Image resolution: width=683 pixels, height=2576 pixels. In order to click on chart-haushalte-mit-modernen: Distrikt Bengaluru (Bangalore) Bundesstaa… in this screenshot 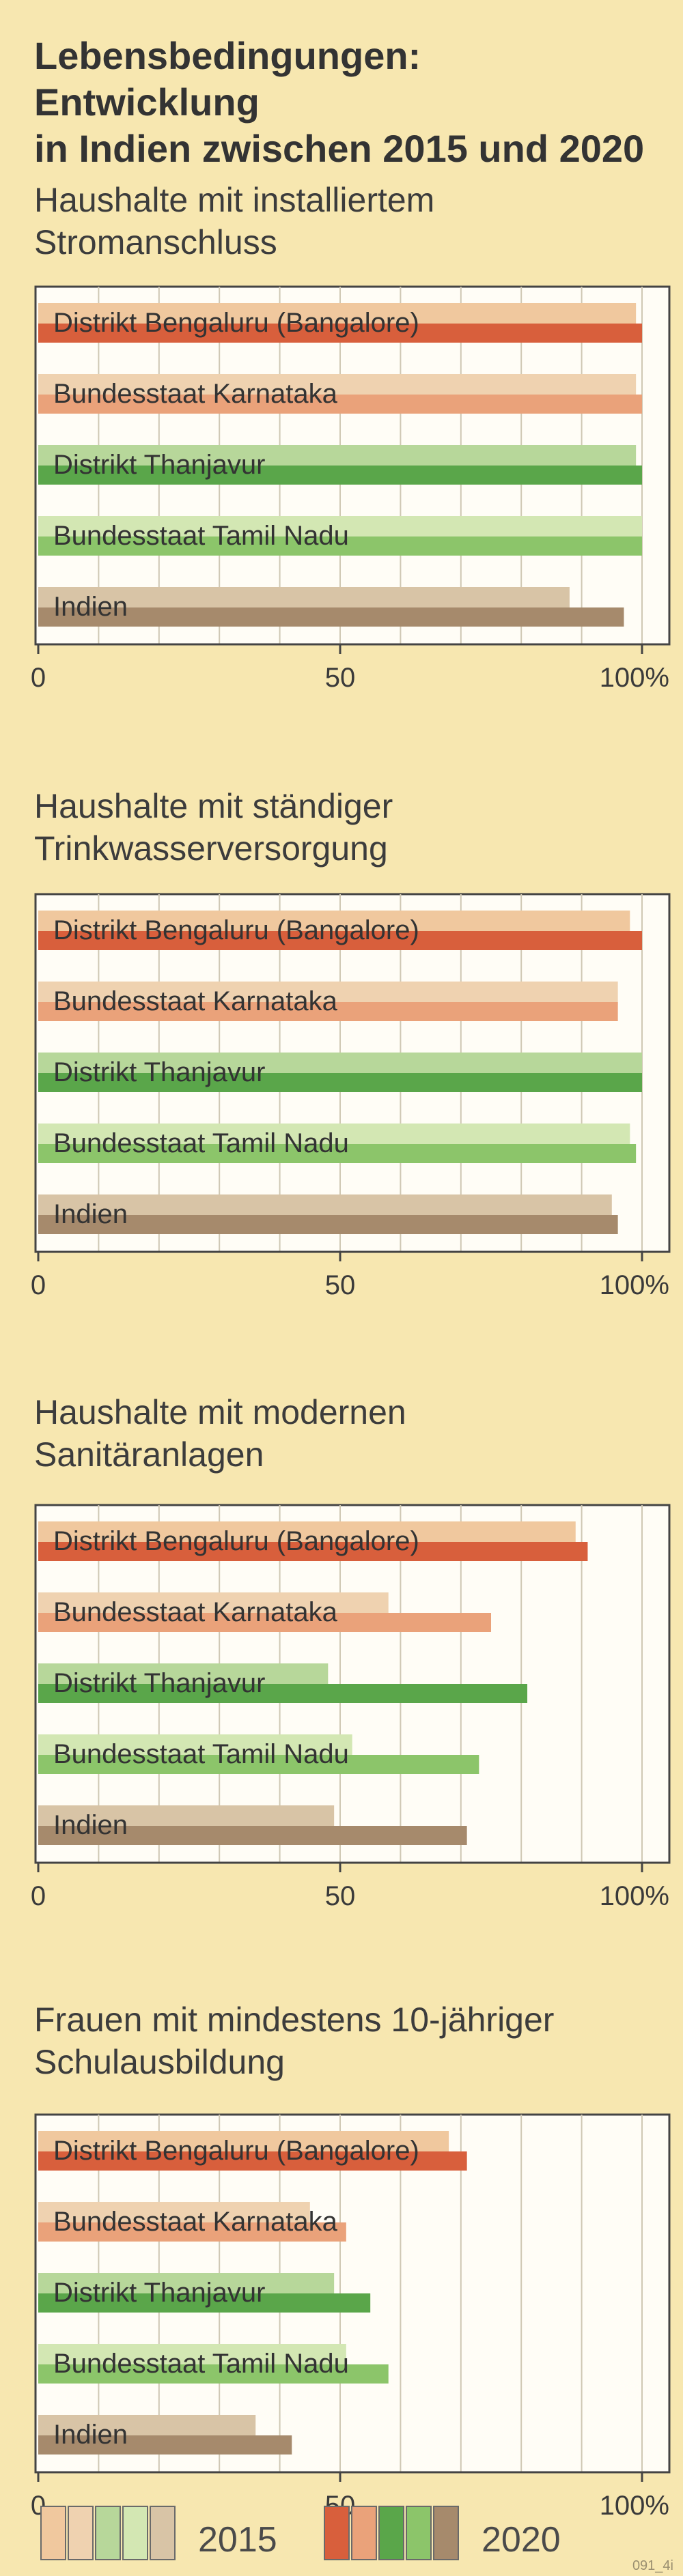, I will do `click(351, 1707)`.